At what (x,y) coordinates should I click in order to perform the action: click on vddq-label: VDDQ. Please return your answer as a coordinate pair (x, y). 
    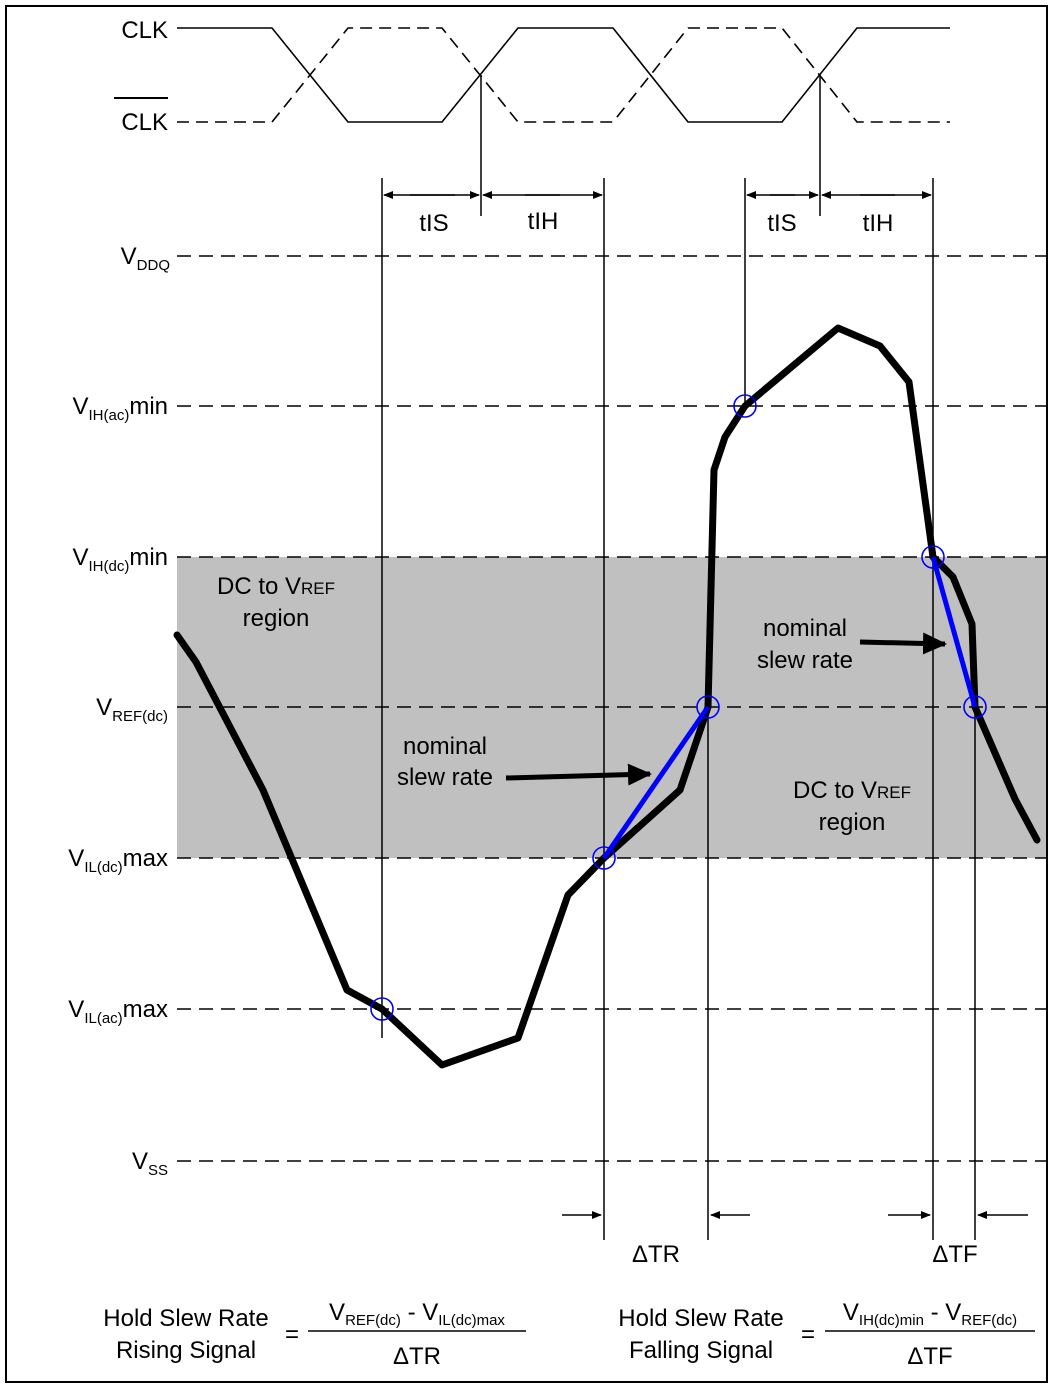
    Looking at the image, I should click on (145, 258).